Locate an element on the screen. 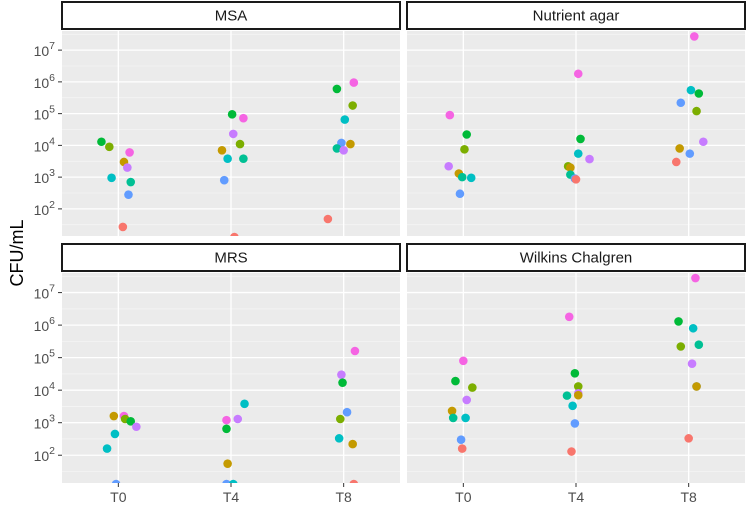 The height and width of the screenshot is (505, 751). facet-strip-label: MRS is located at coordinates (230, 257).